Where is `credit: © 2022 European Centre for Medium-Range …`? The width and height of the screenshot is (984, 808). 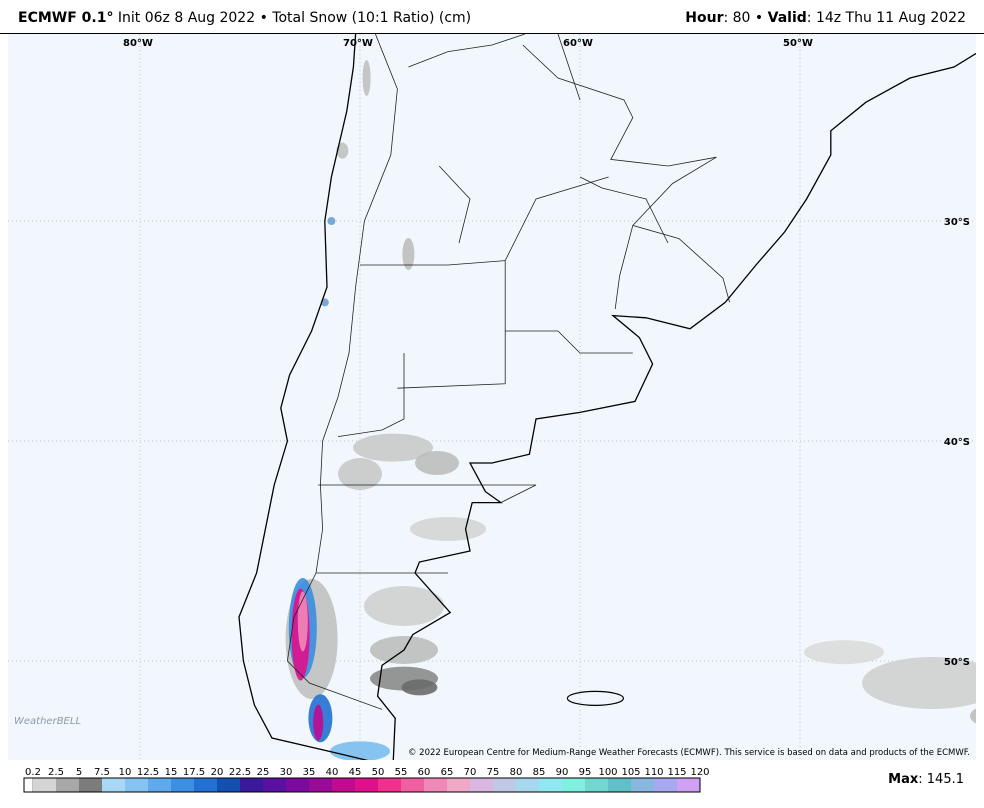 credit: © 2022 European Centre for Medium-Range … is located at coordinates (689, 753).